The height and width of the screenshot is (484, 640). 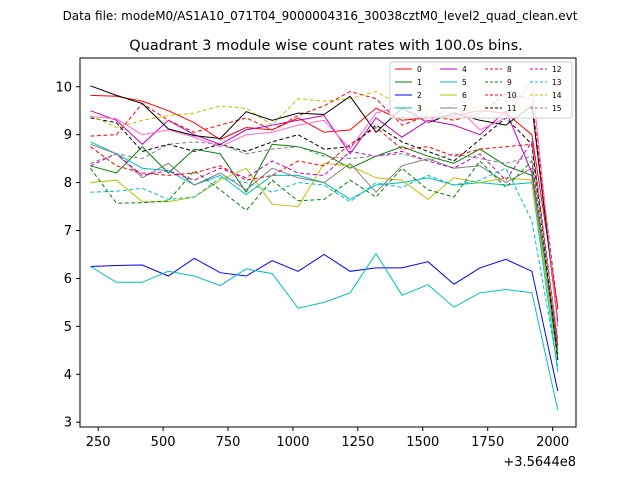 What do you see at coordinates (557, 82) in the screenshot?
I see `legend-label: 13` at bounding box center [557, 82].